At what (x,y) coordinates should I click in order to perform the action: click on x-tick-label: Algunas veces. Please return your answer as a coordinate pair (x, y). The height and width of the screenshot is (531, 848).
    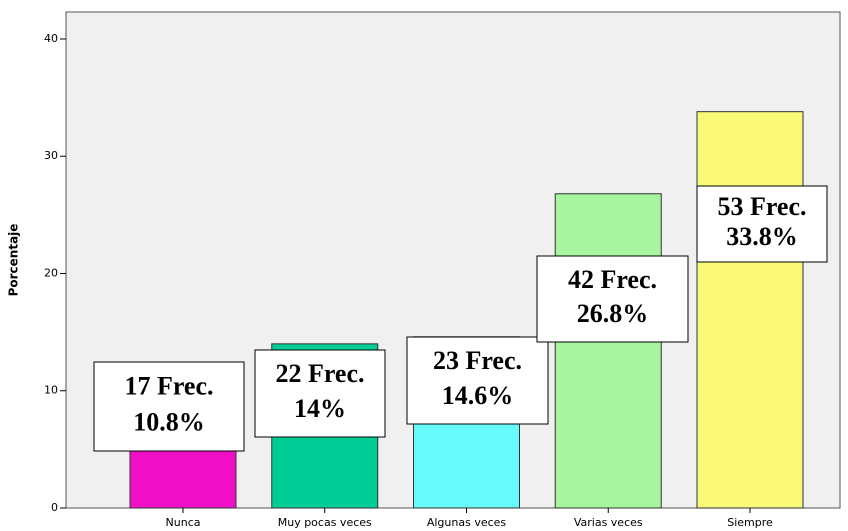
    Looking at the image, I should click on (467, 522).